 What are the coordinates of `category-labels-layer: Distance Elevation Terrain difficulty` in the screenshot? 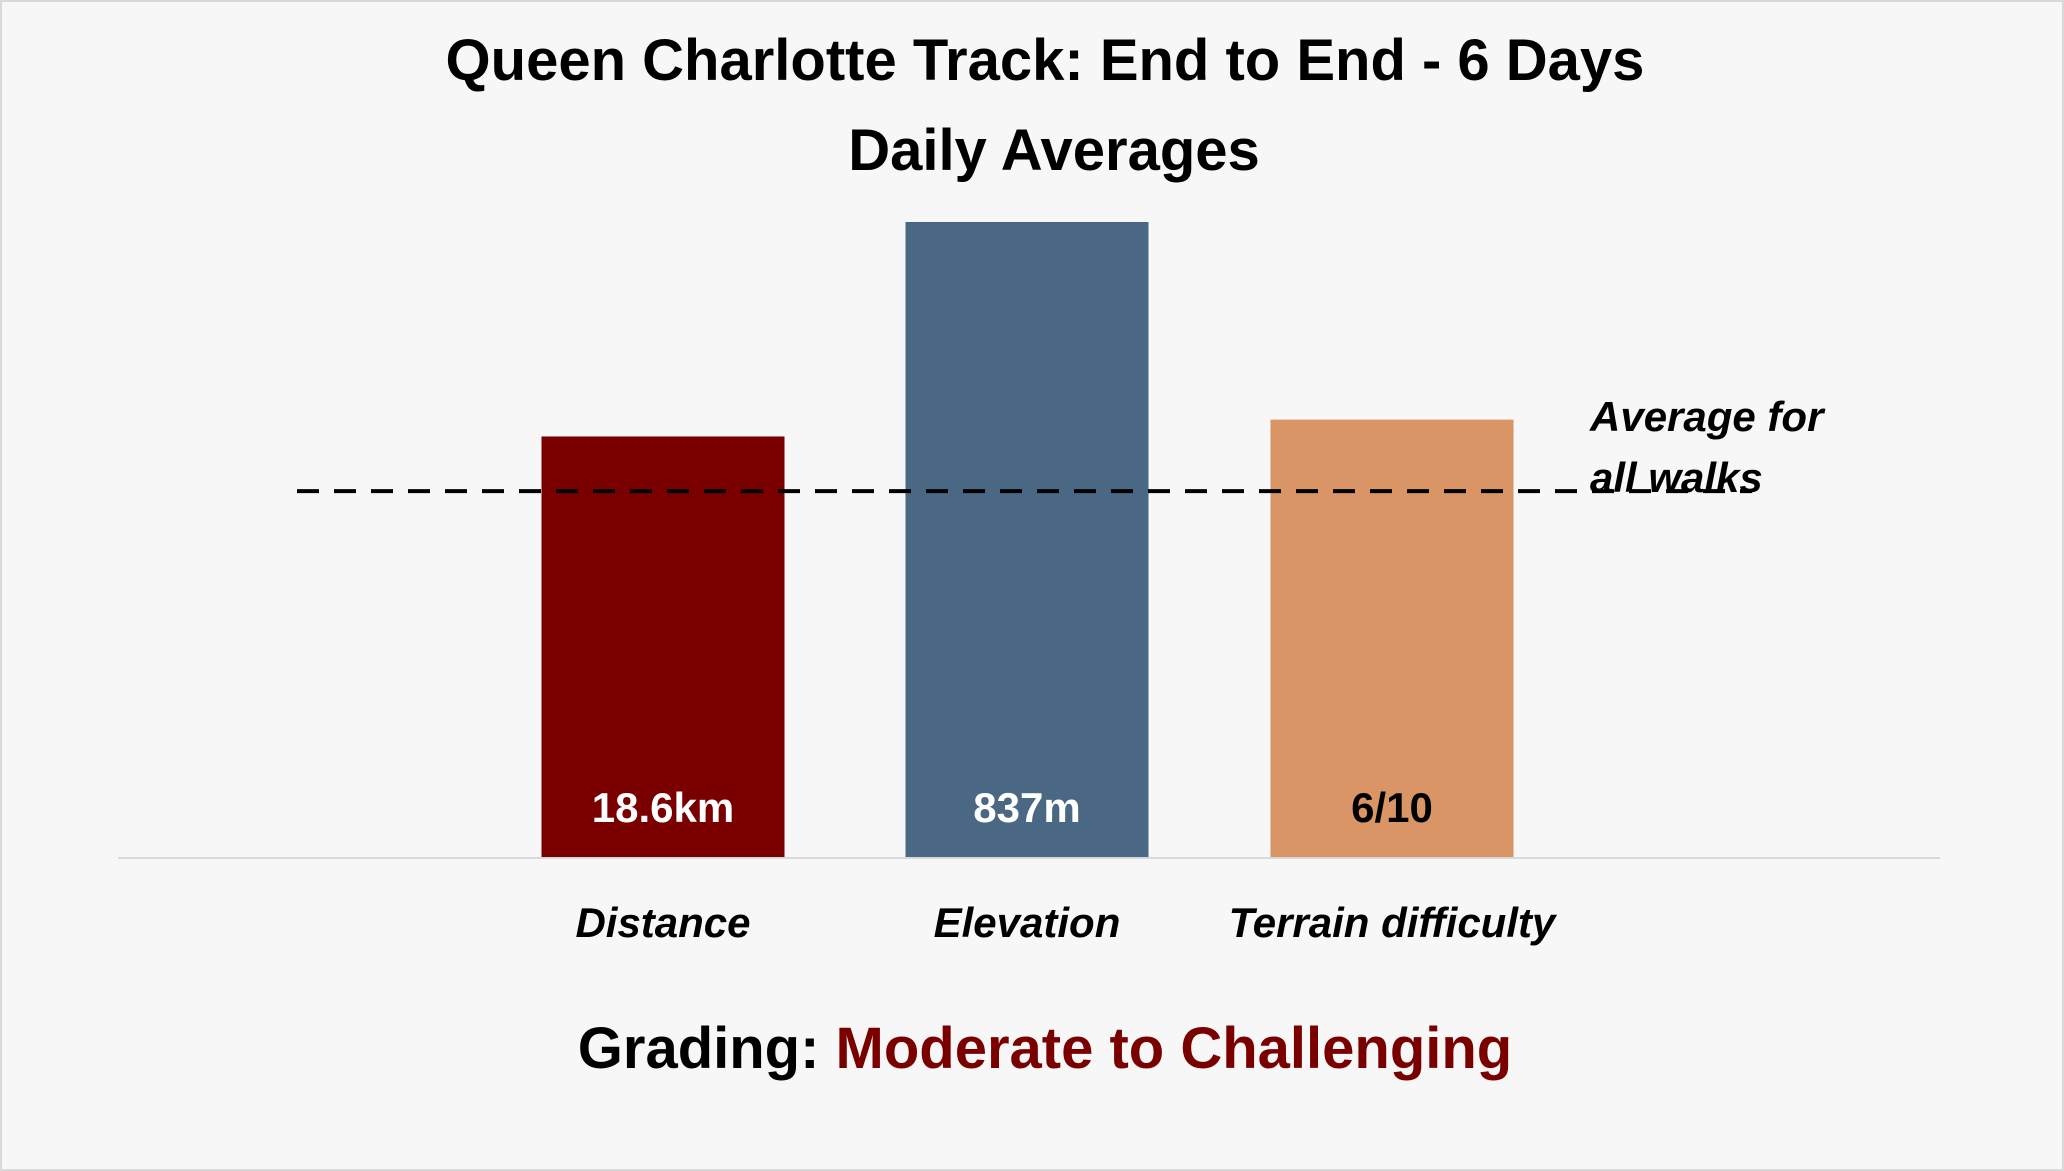 It's located at (1066, 922).